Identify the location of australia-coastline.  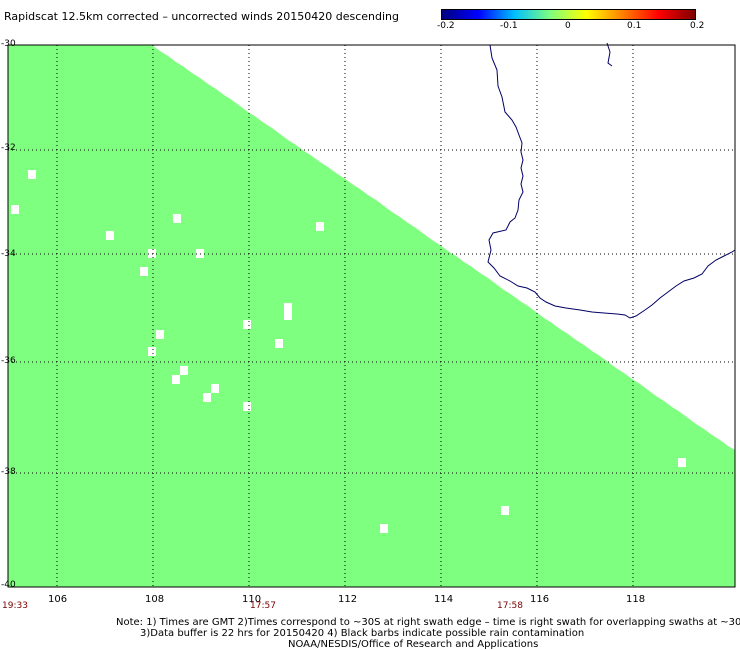
(611, 180).